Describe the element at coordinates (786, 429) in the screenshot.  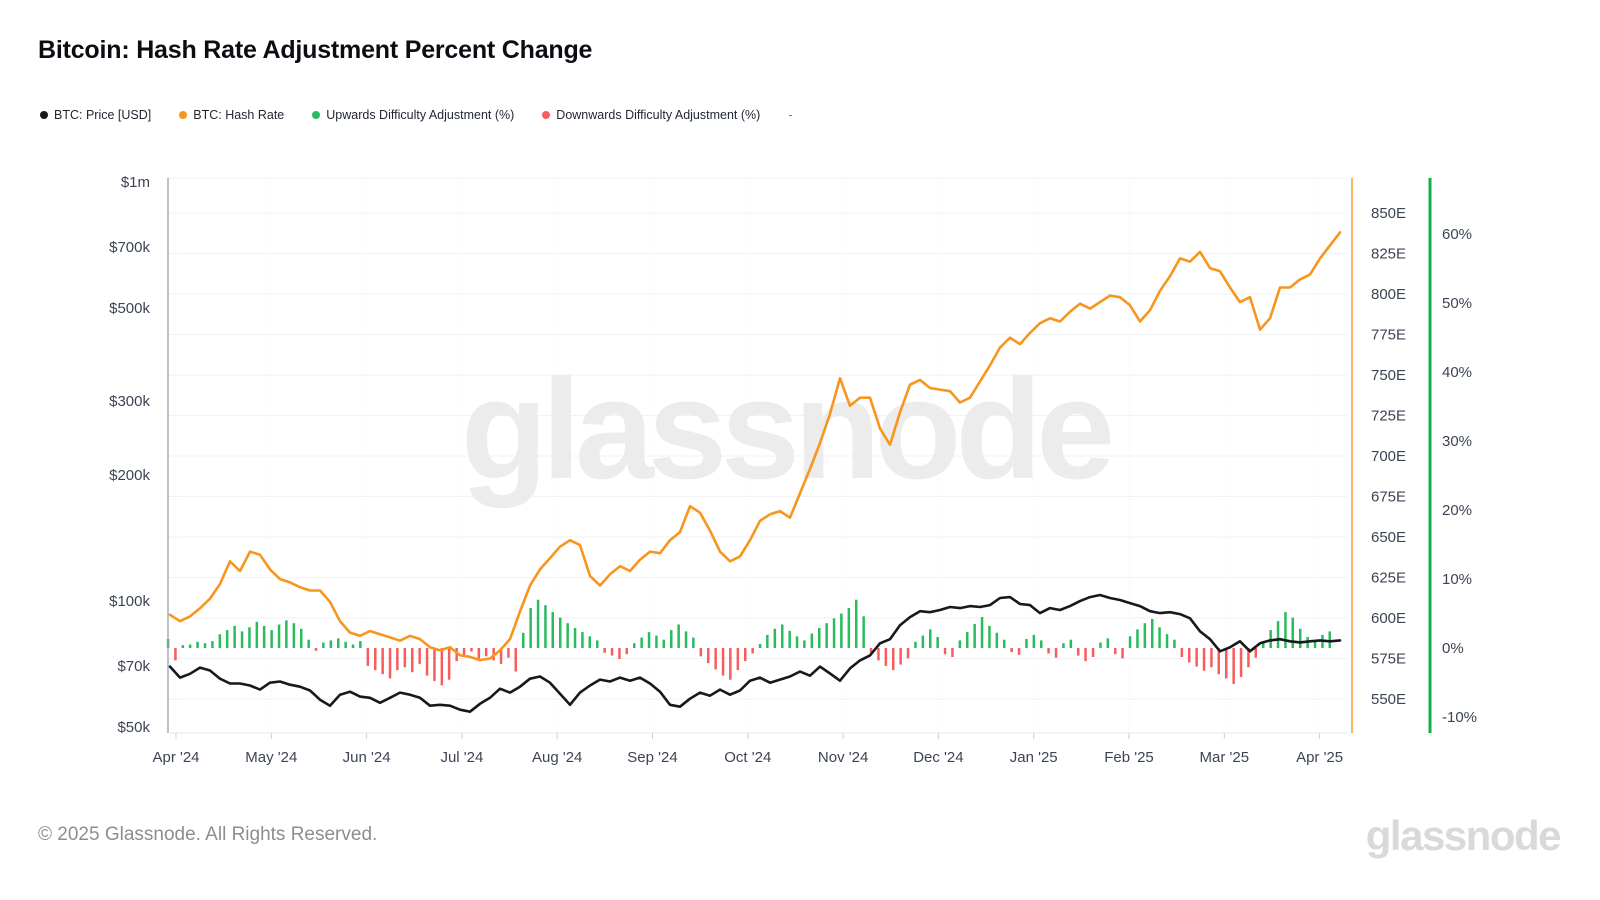
I see `watermark-text: glassnode` at that location.